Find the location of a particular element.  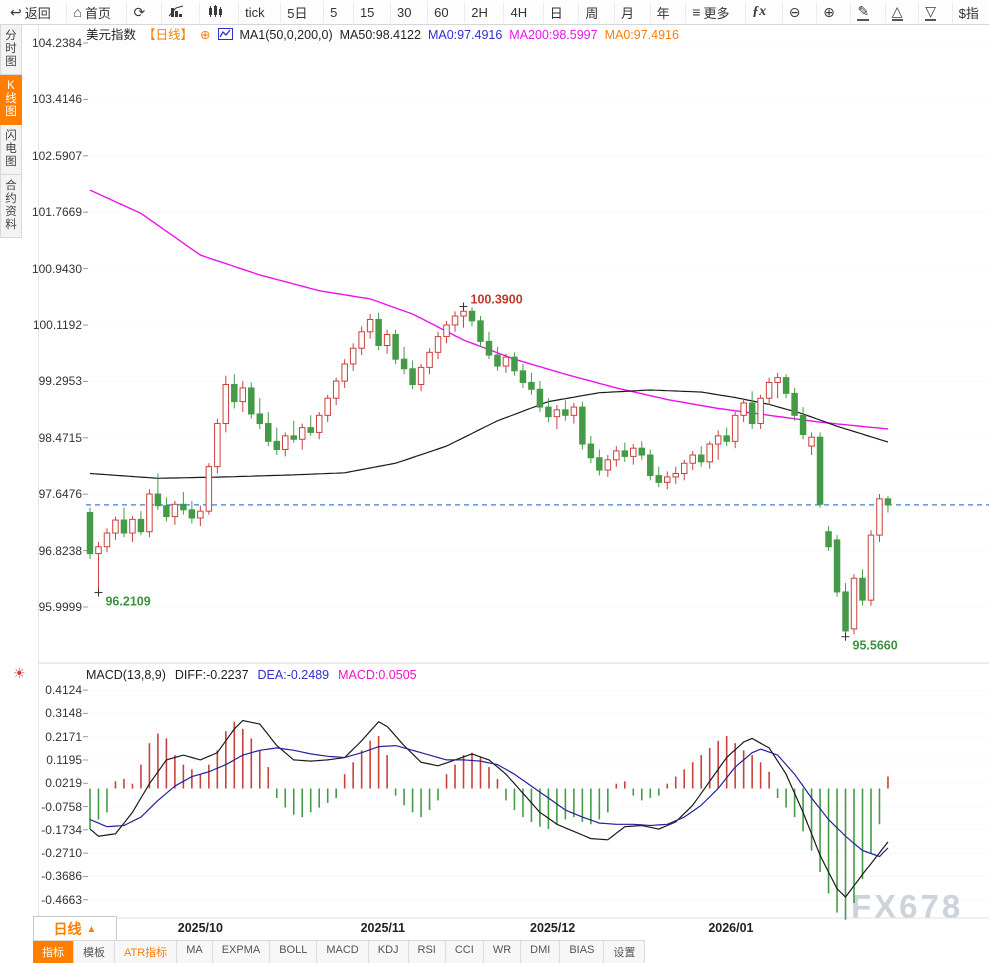

bottom-tab-bias: BIAS is located at coordinates (582, 952).